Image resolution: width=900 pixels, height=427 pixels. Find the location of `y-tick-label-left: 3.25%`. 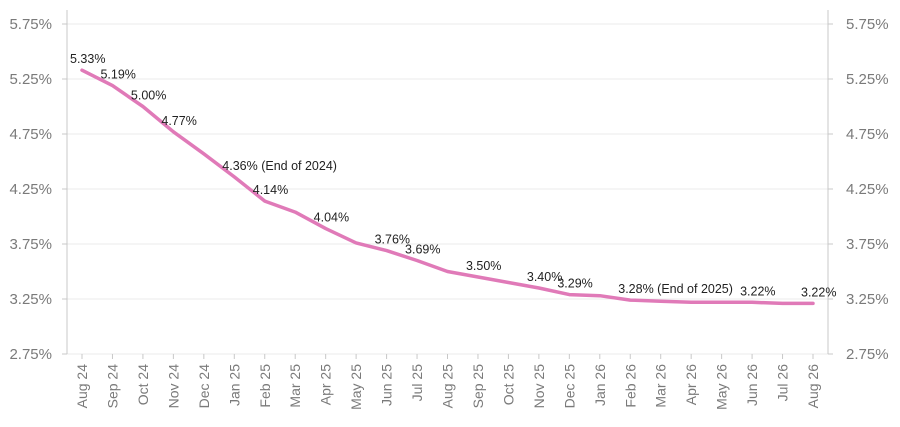

y-tick-label-left: 3.25% is located at coordinates (30, 299).